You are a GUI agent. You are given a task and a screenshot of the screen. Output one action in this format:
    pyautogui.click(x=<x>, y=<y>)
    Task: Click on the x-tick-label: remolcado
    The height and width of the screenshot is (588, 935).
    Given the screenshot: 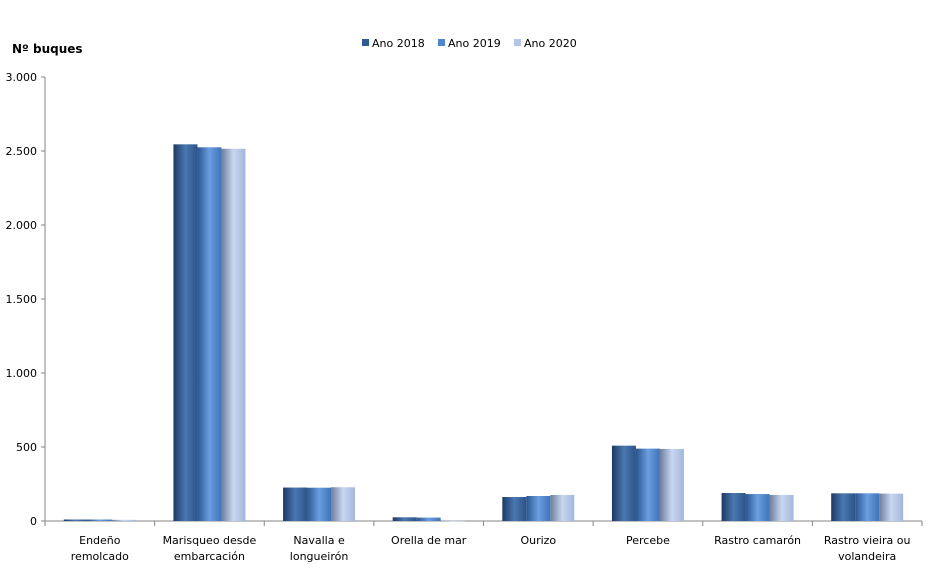 What is the action you would take?
    pyautogui.click(x=100, y=556)
    